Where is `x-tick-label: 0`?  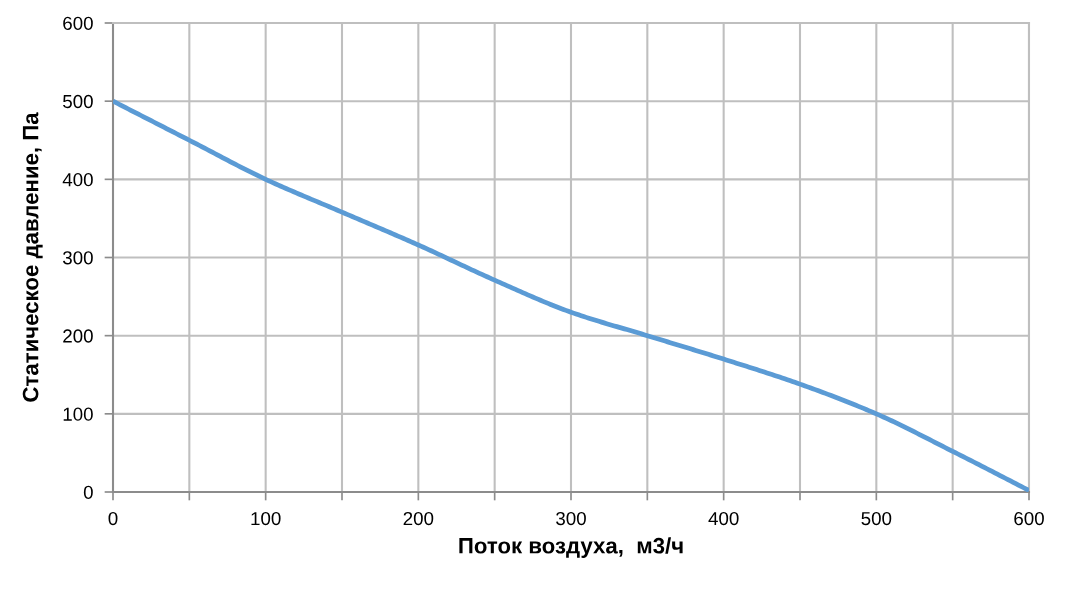 x-tick-label: 0 is located at coordinates (113, 518).